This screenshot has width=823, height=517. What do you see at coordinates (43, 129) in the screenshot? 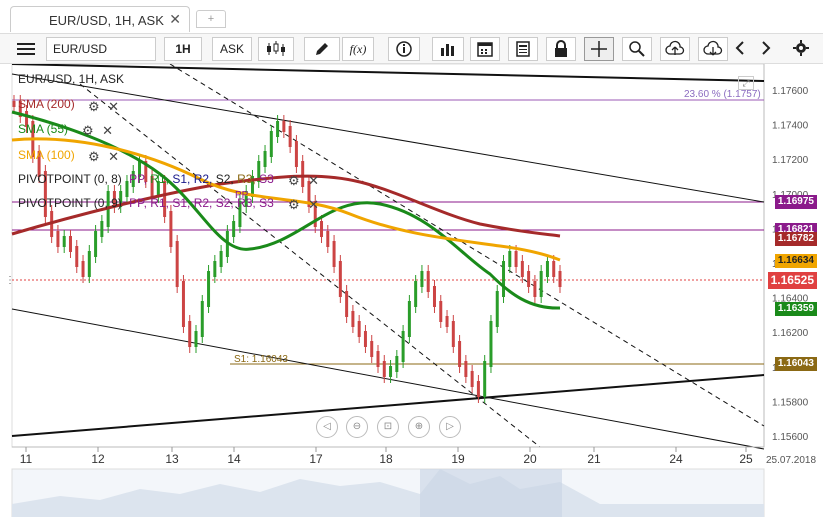
I see `sma-55-label: SMA (55)` at bounding box center [43, 129].